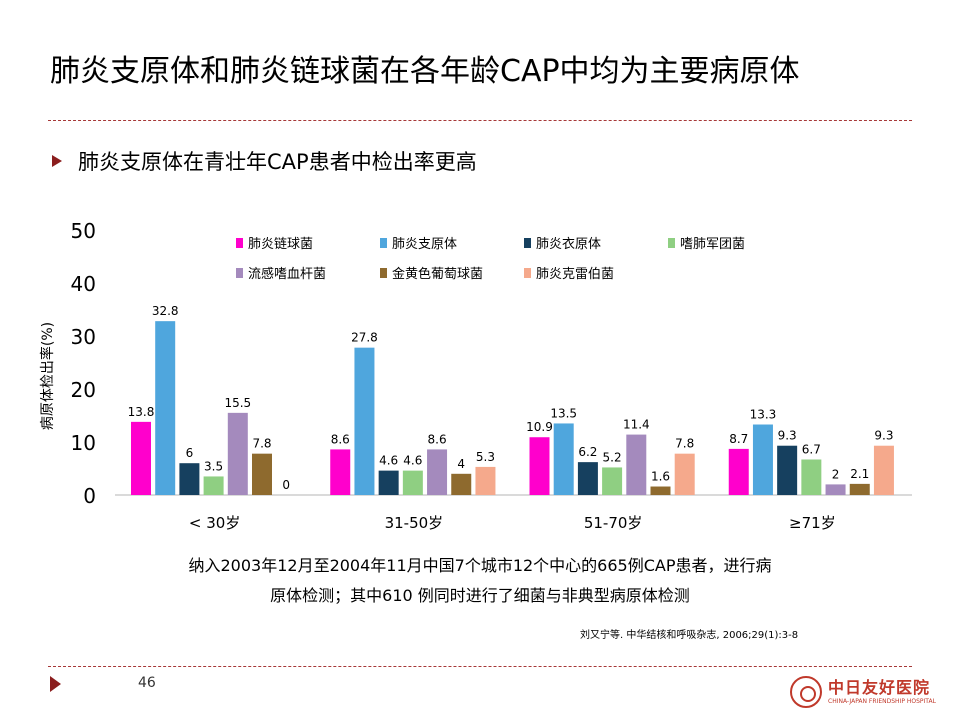  I want to click on hospital-logo: 中日友好医院 CHINA-JAPAN FRIENDSHIP HOSPITAL, so click(865, 694).